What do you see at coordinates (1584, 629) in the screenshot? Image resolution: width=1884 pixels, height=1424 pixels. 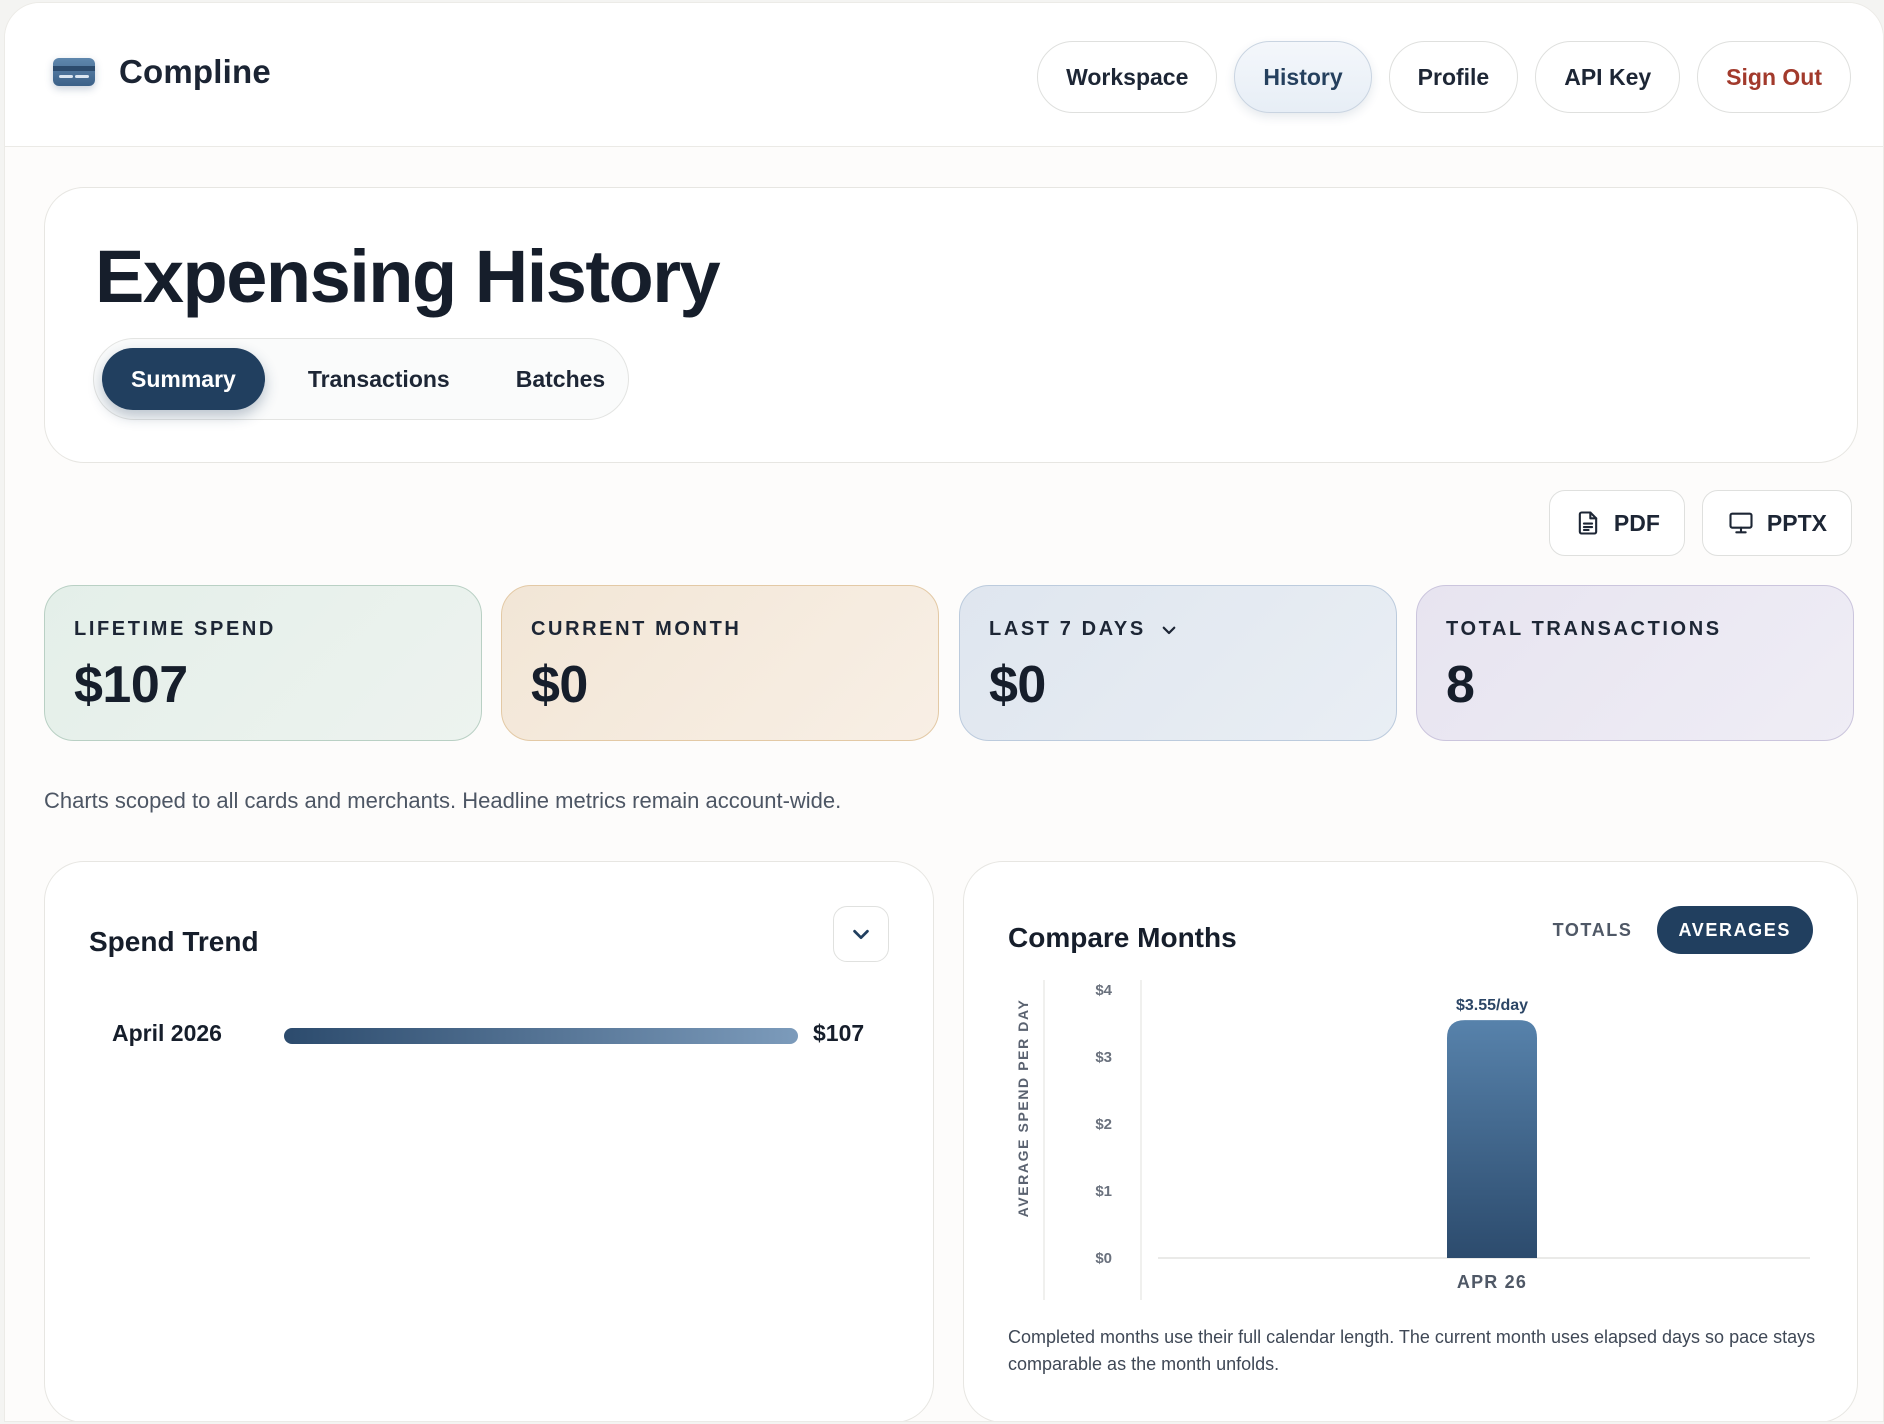 I see `metric-label: TOTAL TRANSACTIONS` at bounding box center [1584, 629].